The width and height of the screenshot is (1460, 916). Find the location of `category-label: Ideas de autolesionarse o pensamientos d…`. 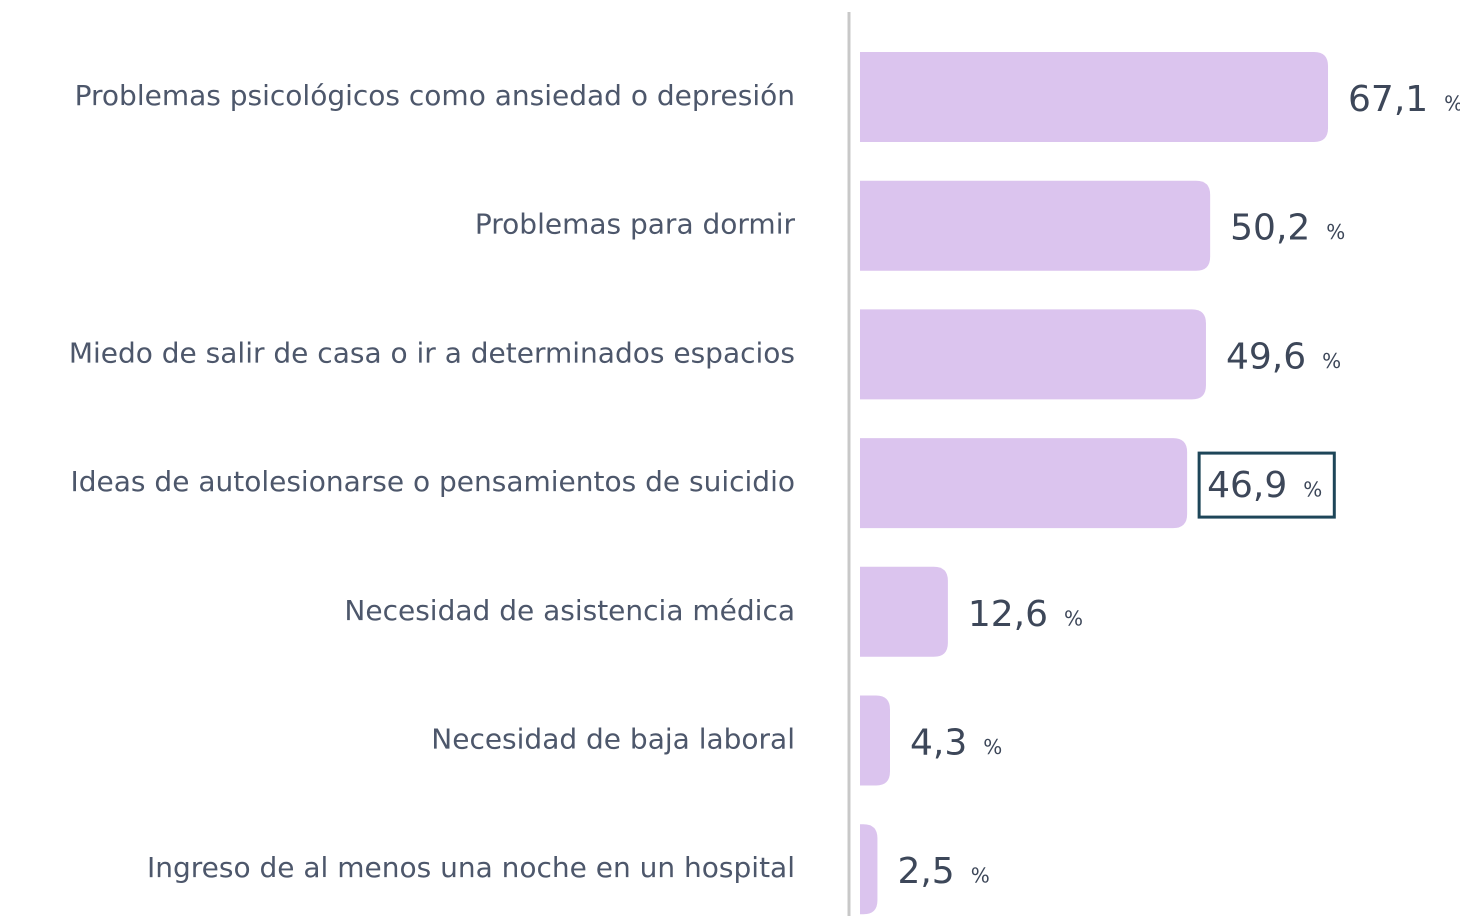

category-label: Ideas de autolesionarse o pensamientos d… is located at coordinates (433, 481).